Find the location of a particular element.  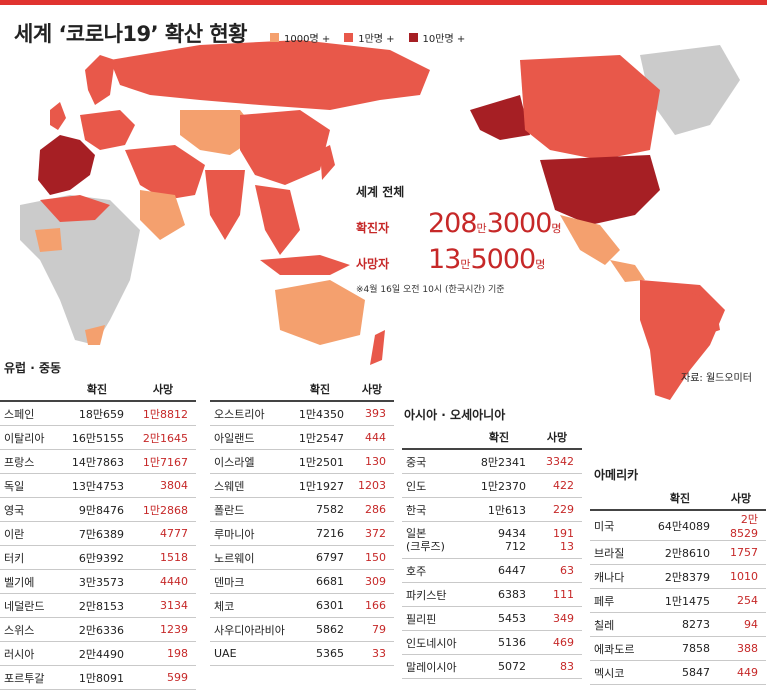

legend-item-mid: 1만명 + is located at coordinates (369, 37).